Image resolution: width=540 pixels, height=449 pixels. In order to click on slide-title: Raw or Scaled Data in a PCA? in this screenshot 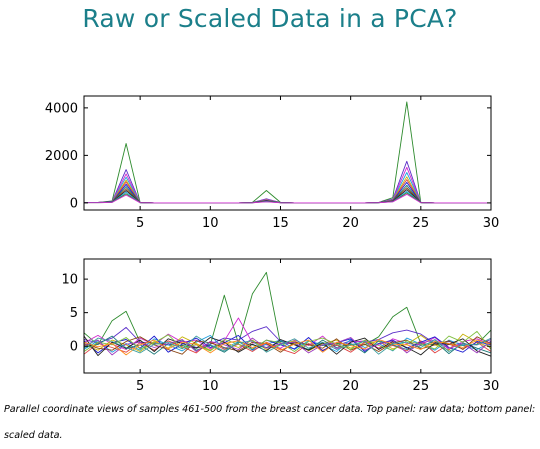, I will do `click(270, 18)`.